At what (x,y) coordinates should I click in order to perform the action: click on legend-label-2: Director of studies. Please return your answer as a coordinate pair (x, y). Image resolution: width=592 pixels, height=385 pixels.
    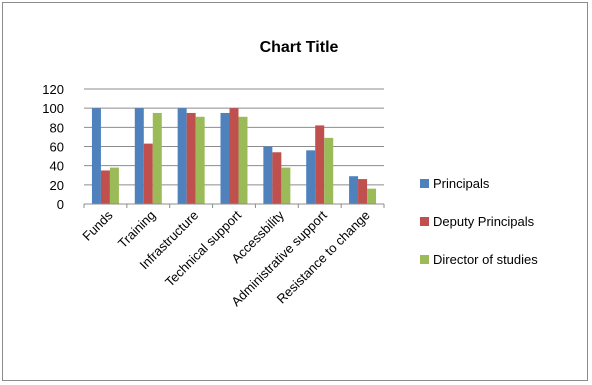
    Looking at the image, I should click on (485, 259).